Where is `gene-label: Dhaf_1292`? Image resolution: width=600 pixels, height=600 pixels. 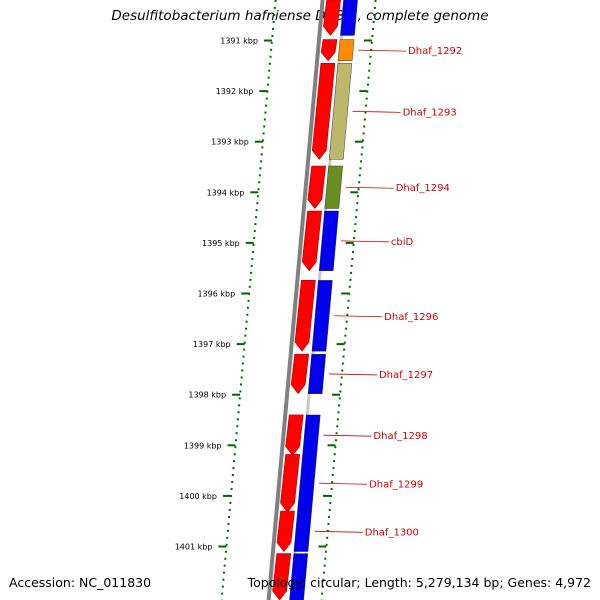 gene-label: Dhaf_1292 is located at coordinates (435, 51).